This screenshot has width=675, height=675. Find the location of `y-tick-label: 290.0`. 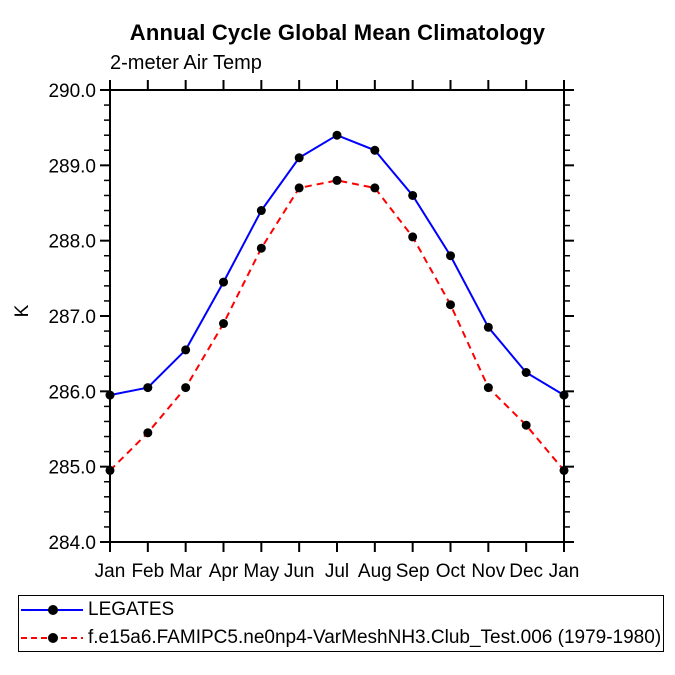

y-tick-label: 290.0 is located at coordinates (72, 91).